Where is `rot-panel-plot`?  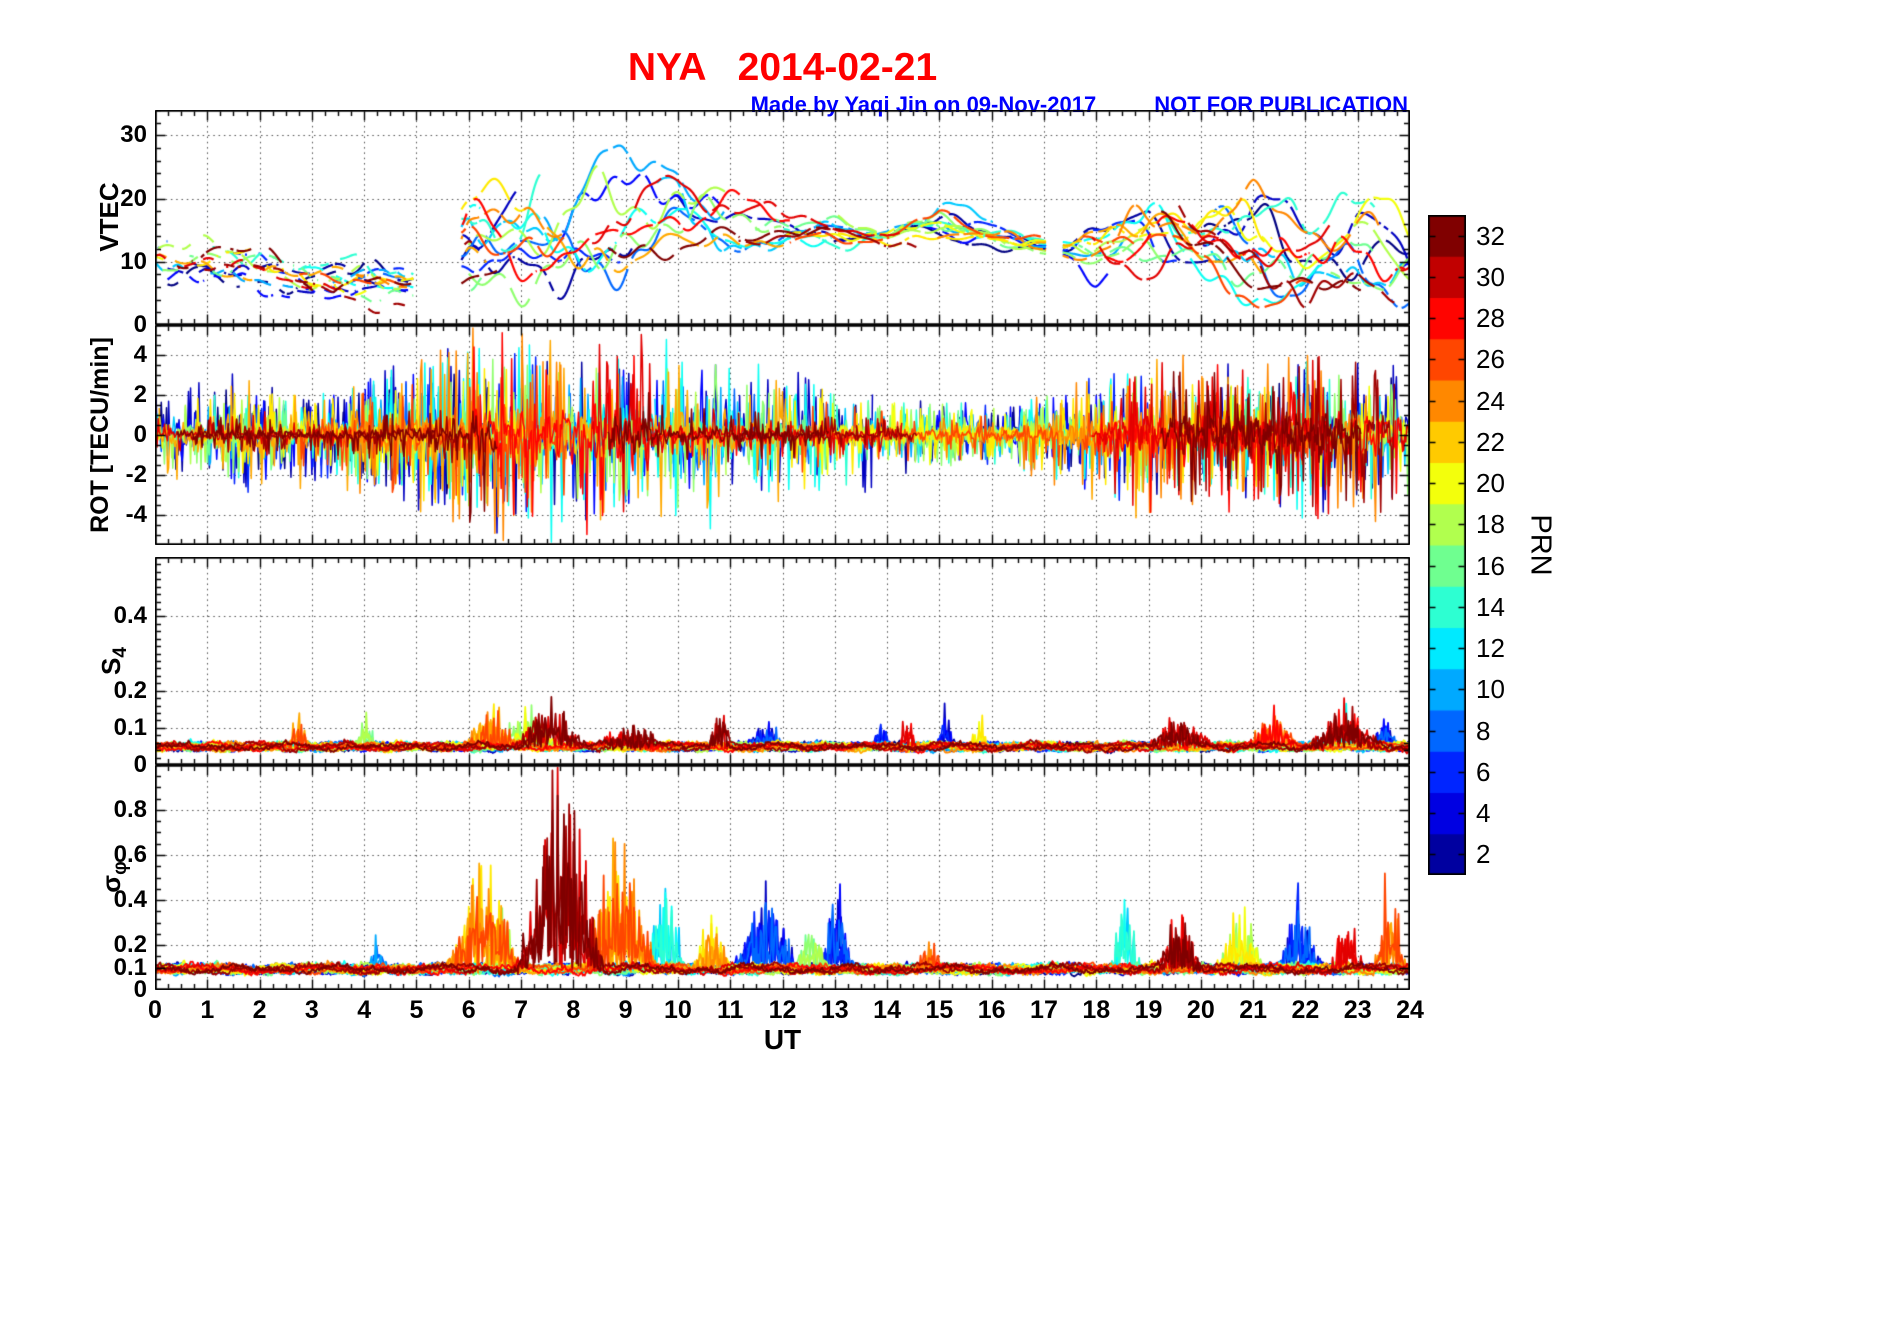
rot-panel-plot is located at coordinates (782, 435).